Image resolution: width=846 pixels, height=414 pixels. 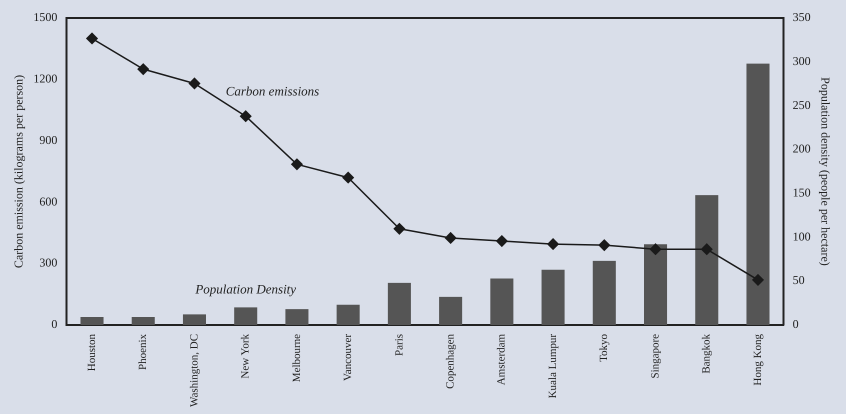 What do you see at coordinates (655, 356) in the screenshot?
I see `x-tick-label: Singapore` at bounding box center [655, 356].